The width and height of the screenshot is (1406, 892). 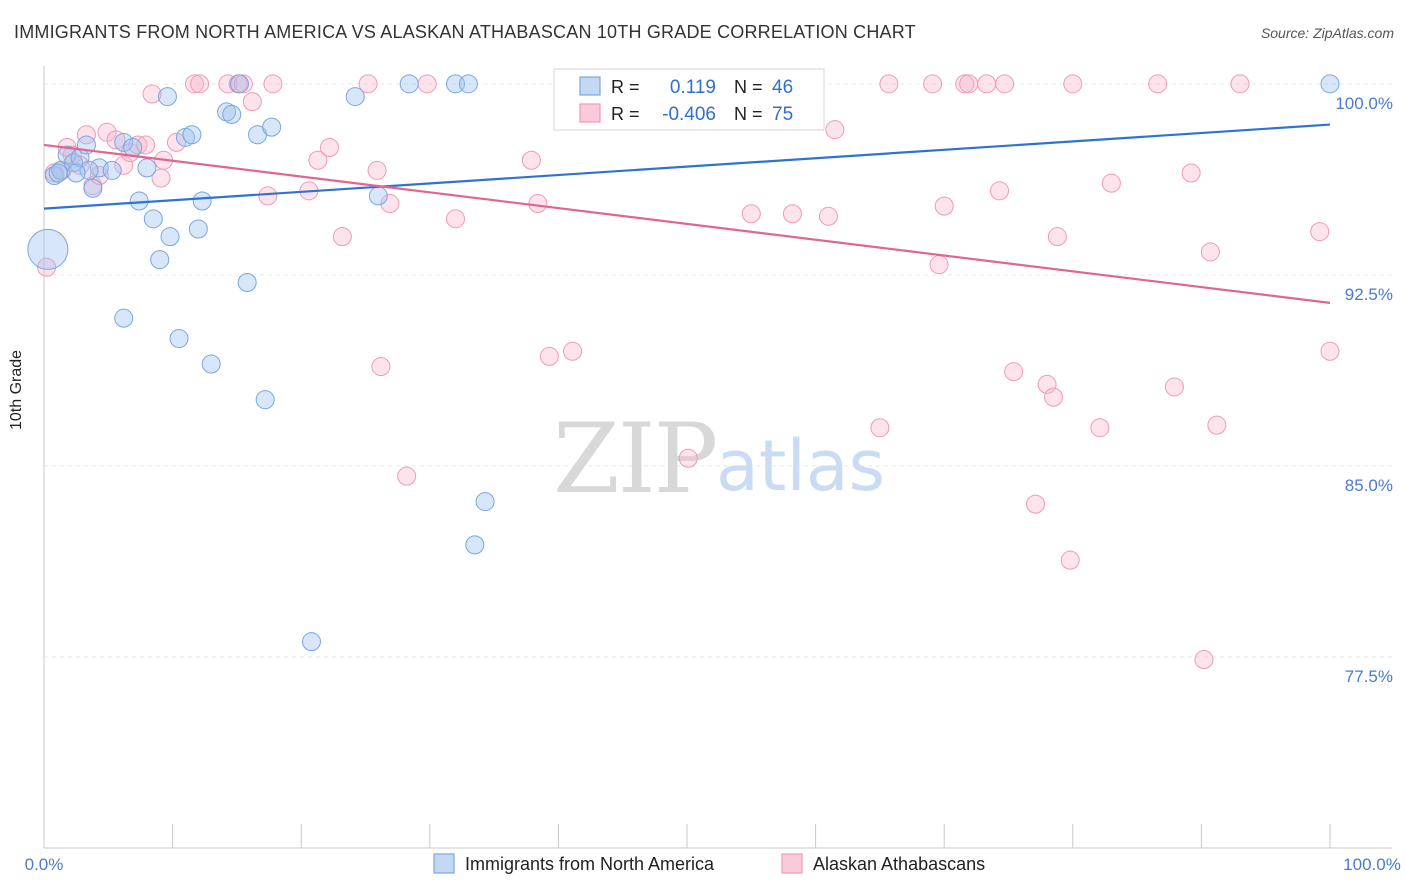 I want to click on immigrants-trend-line, so click(x=687, y=166).